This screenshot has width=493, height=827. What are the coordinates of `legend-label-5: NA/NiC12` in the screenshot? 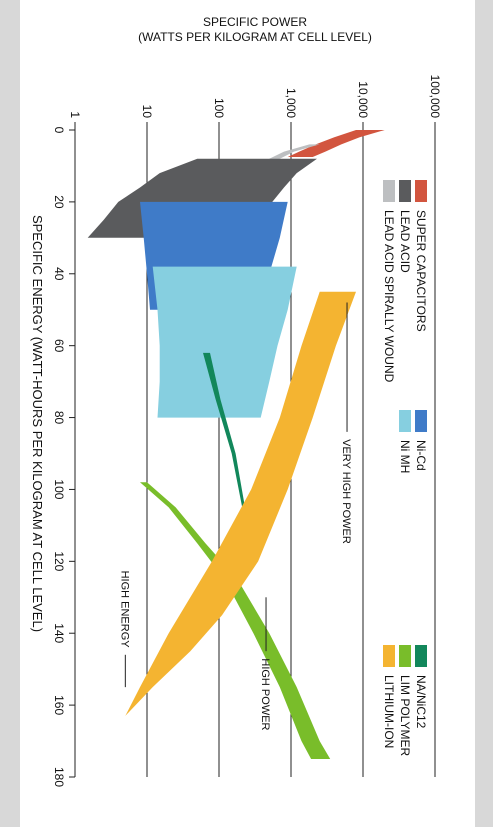 It's located at (421, 702).